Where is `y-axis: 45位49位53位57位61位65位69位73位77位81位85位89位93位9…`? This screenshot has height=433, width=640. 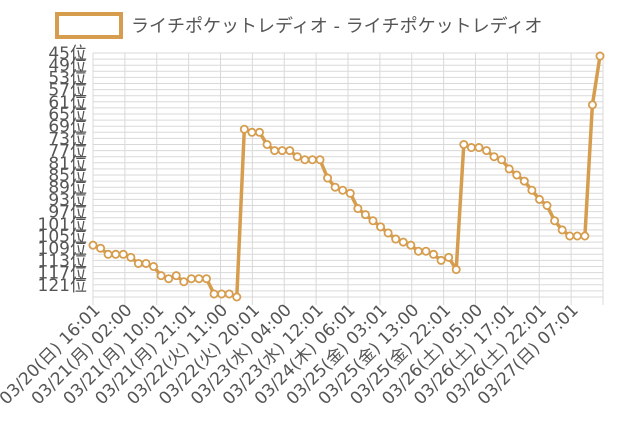
y-axis: 45位49位53位57位61位65位69位73位77位81位85位89位93位9… is located at coordinates (62, 170).